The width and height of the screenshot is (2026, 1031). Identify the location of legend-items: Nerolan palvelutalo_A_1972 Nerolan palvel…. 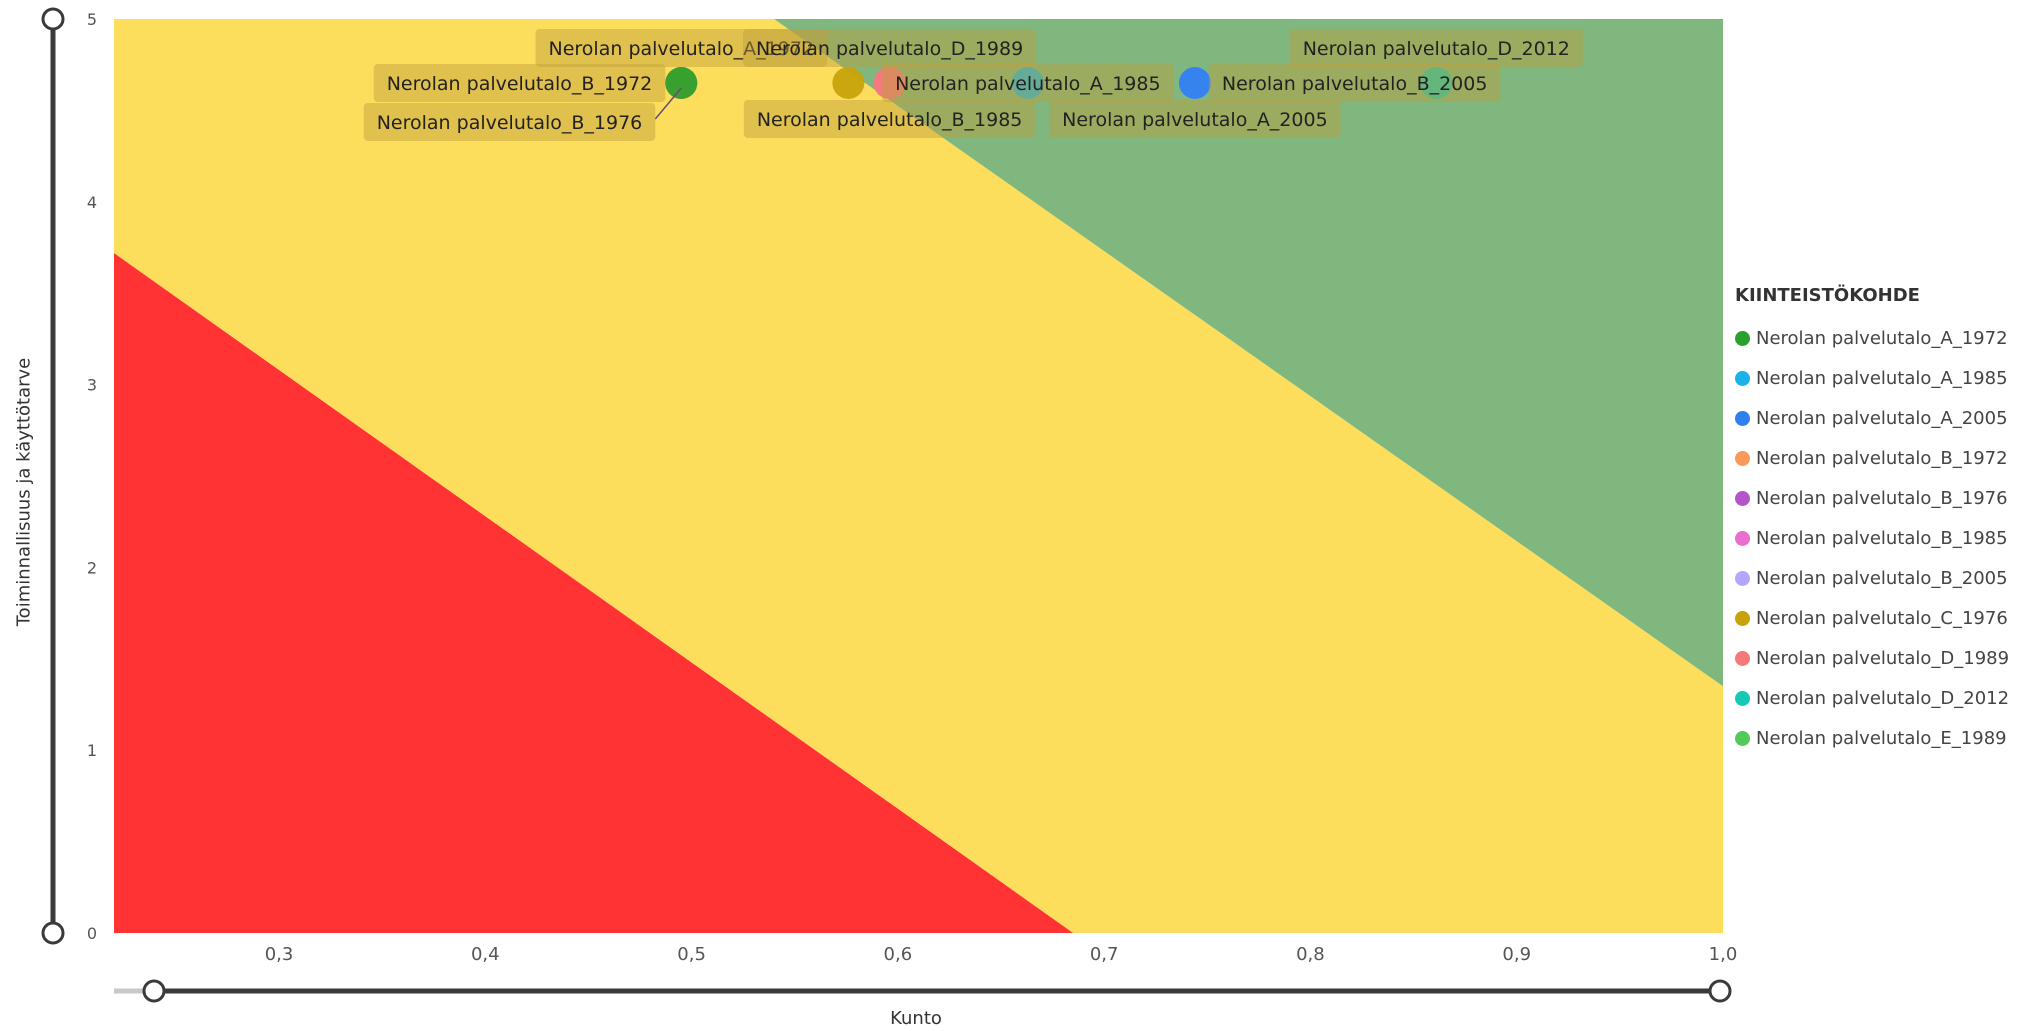
(1877, 538).